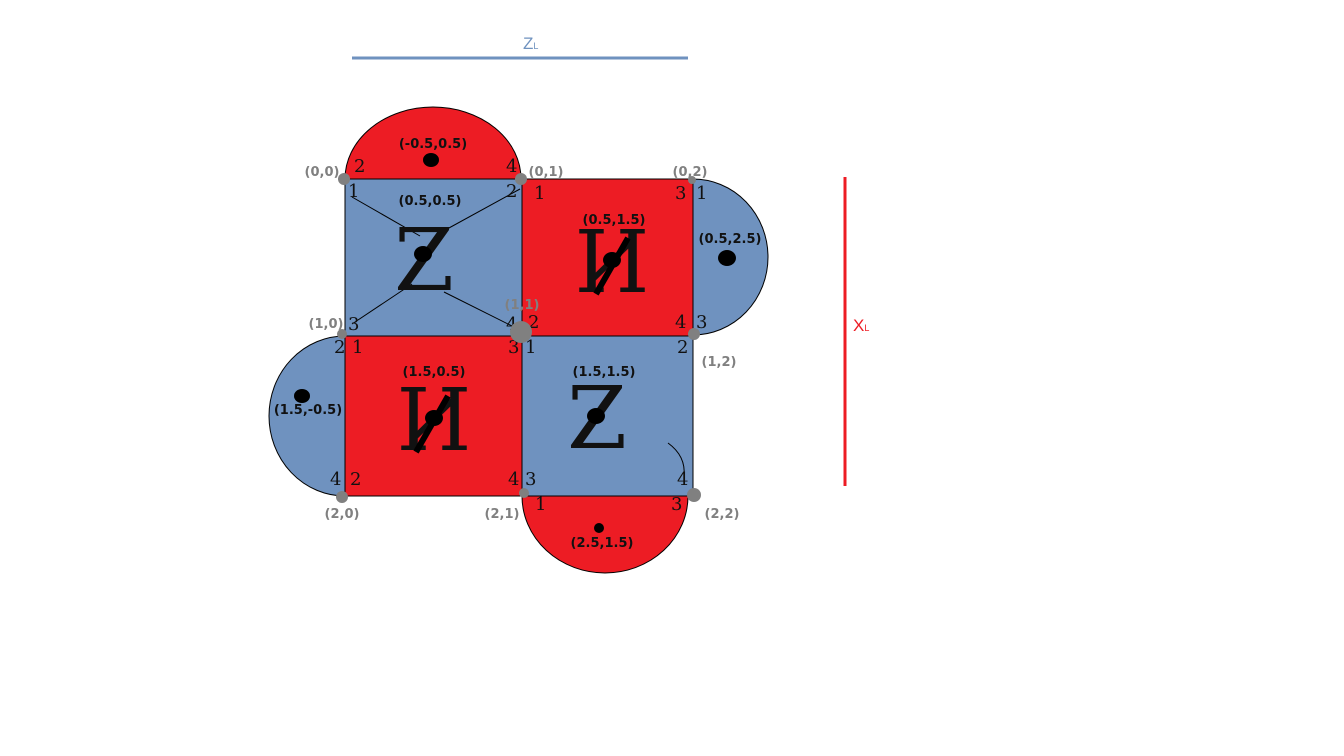  What do you see at coordinates (614, 220) in the screenshot?
I see `stabilizer-label: (0.5,1.5)` at bounding box center [614, 220].